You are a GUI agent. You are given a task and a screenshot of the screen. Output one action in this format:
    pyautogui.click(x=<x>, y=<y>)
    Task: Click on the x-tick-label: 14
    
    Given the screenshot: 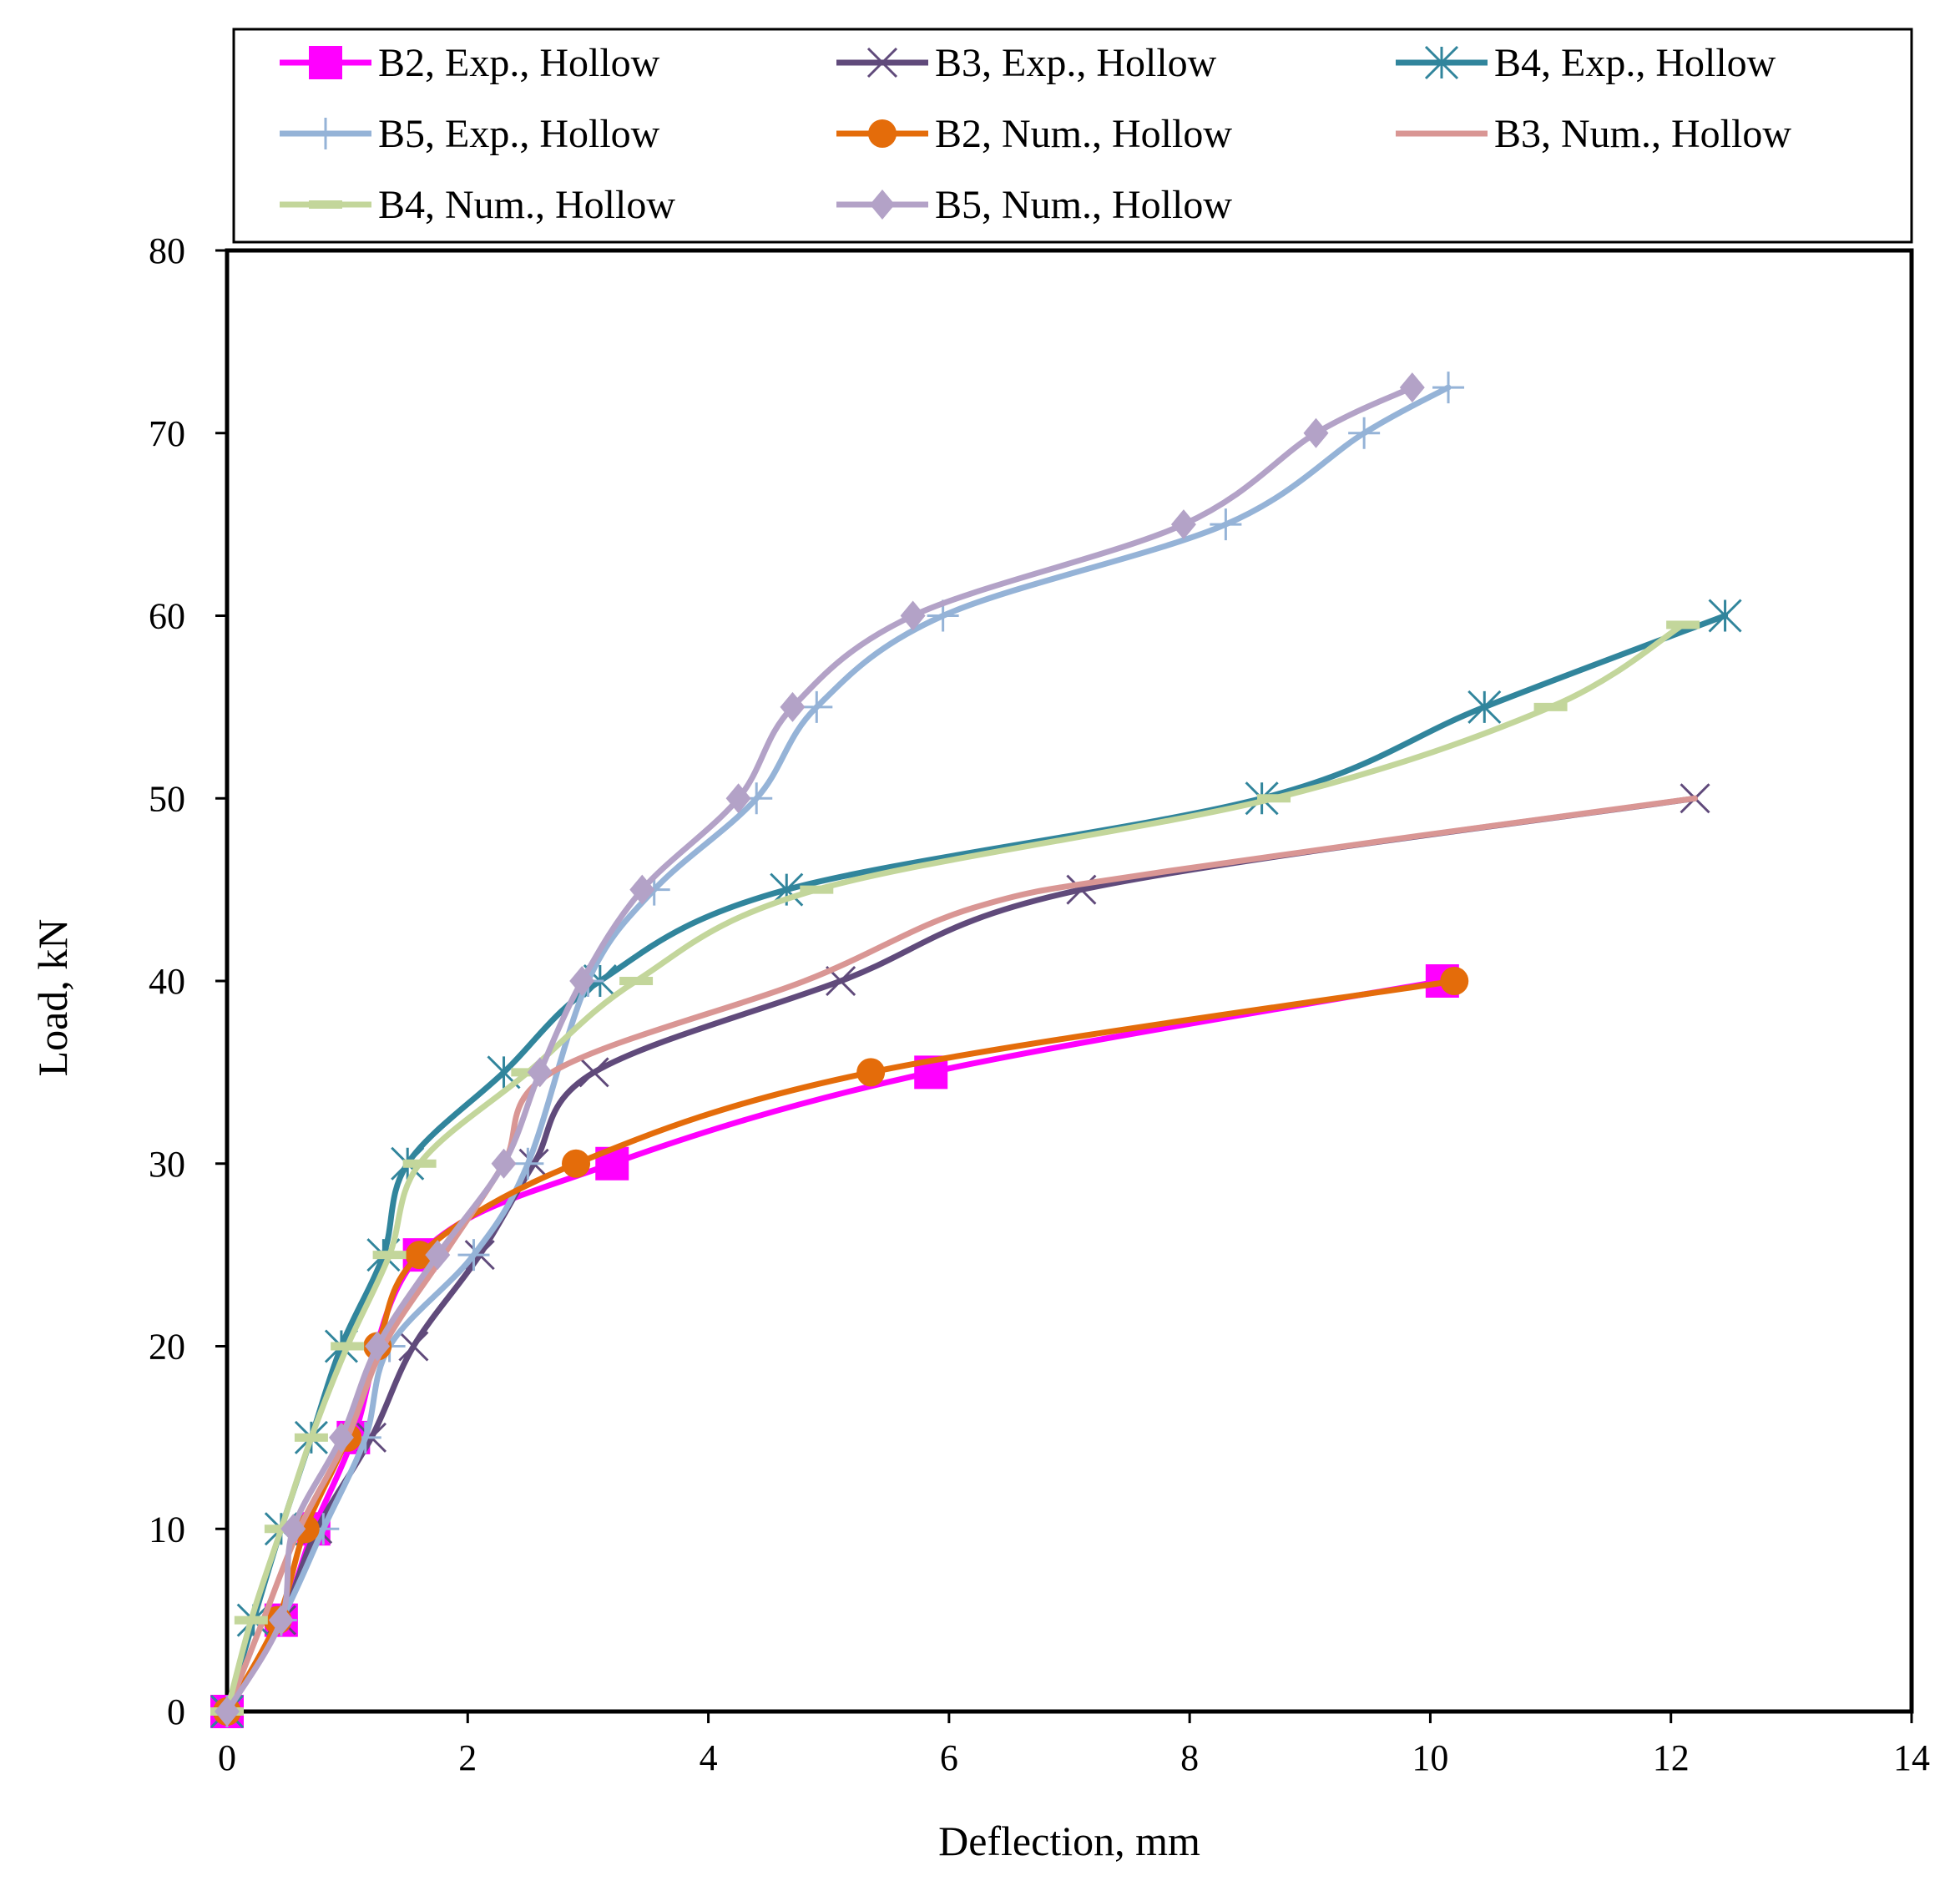 What is the action you would take?
    pyautogui.click(x=1911, y=1757)
    